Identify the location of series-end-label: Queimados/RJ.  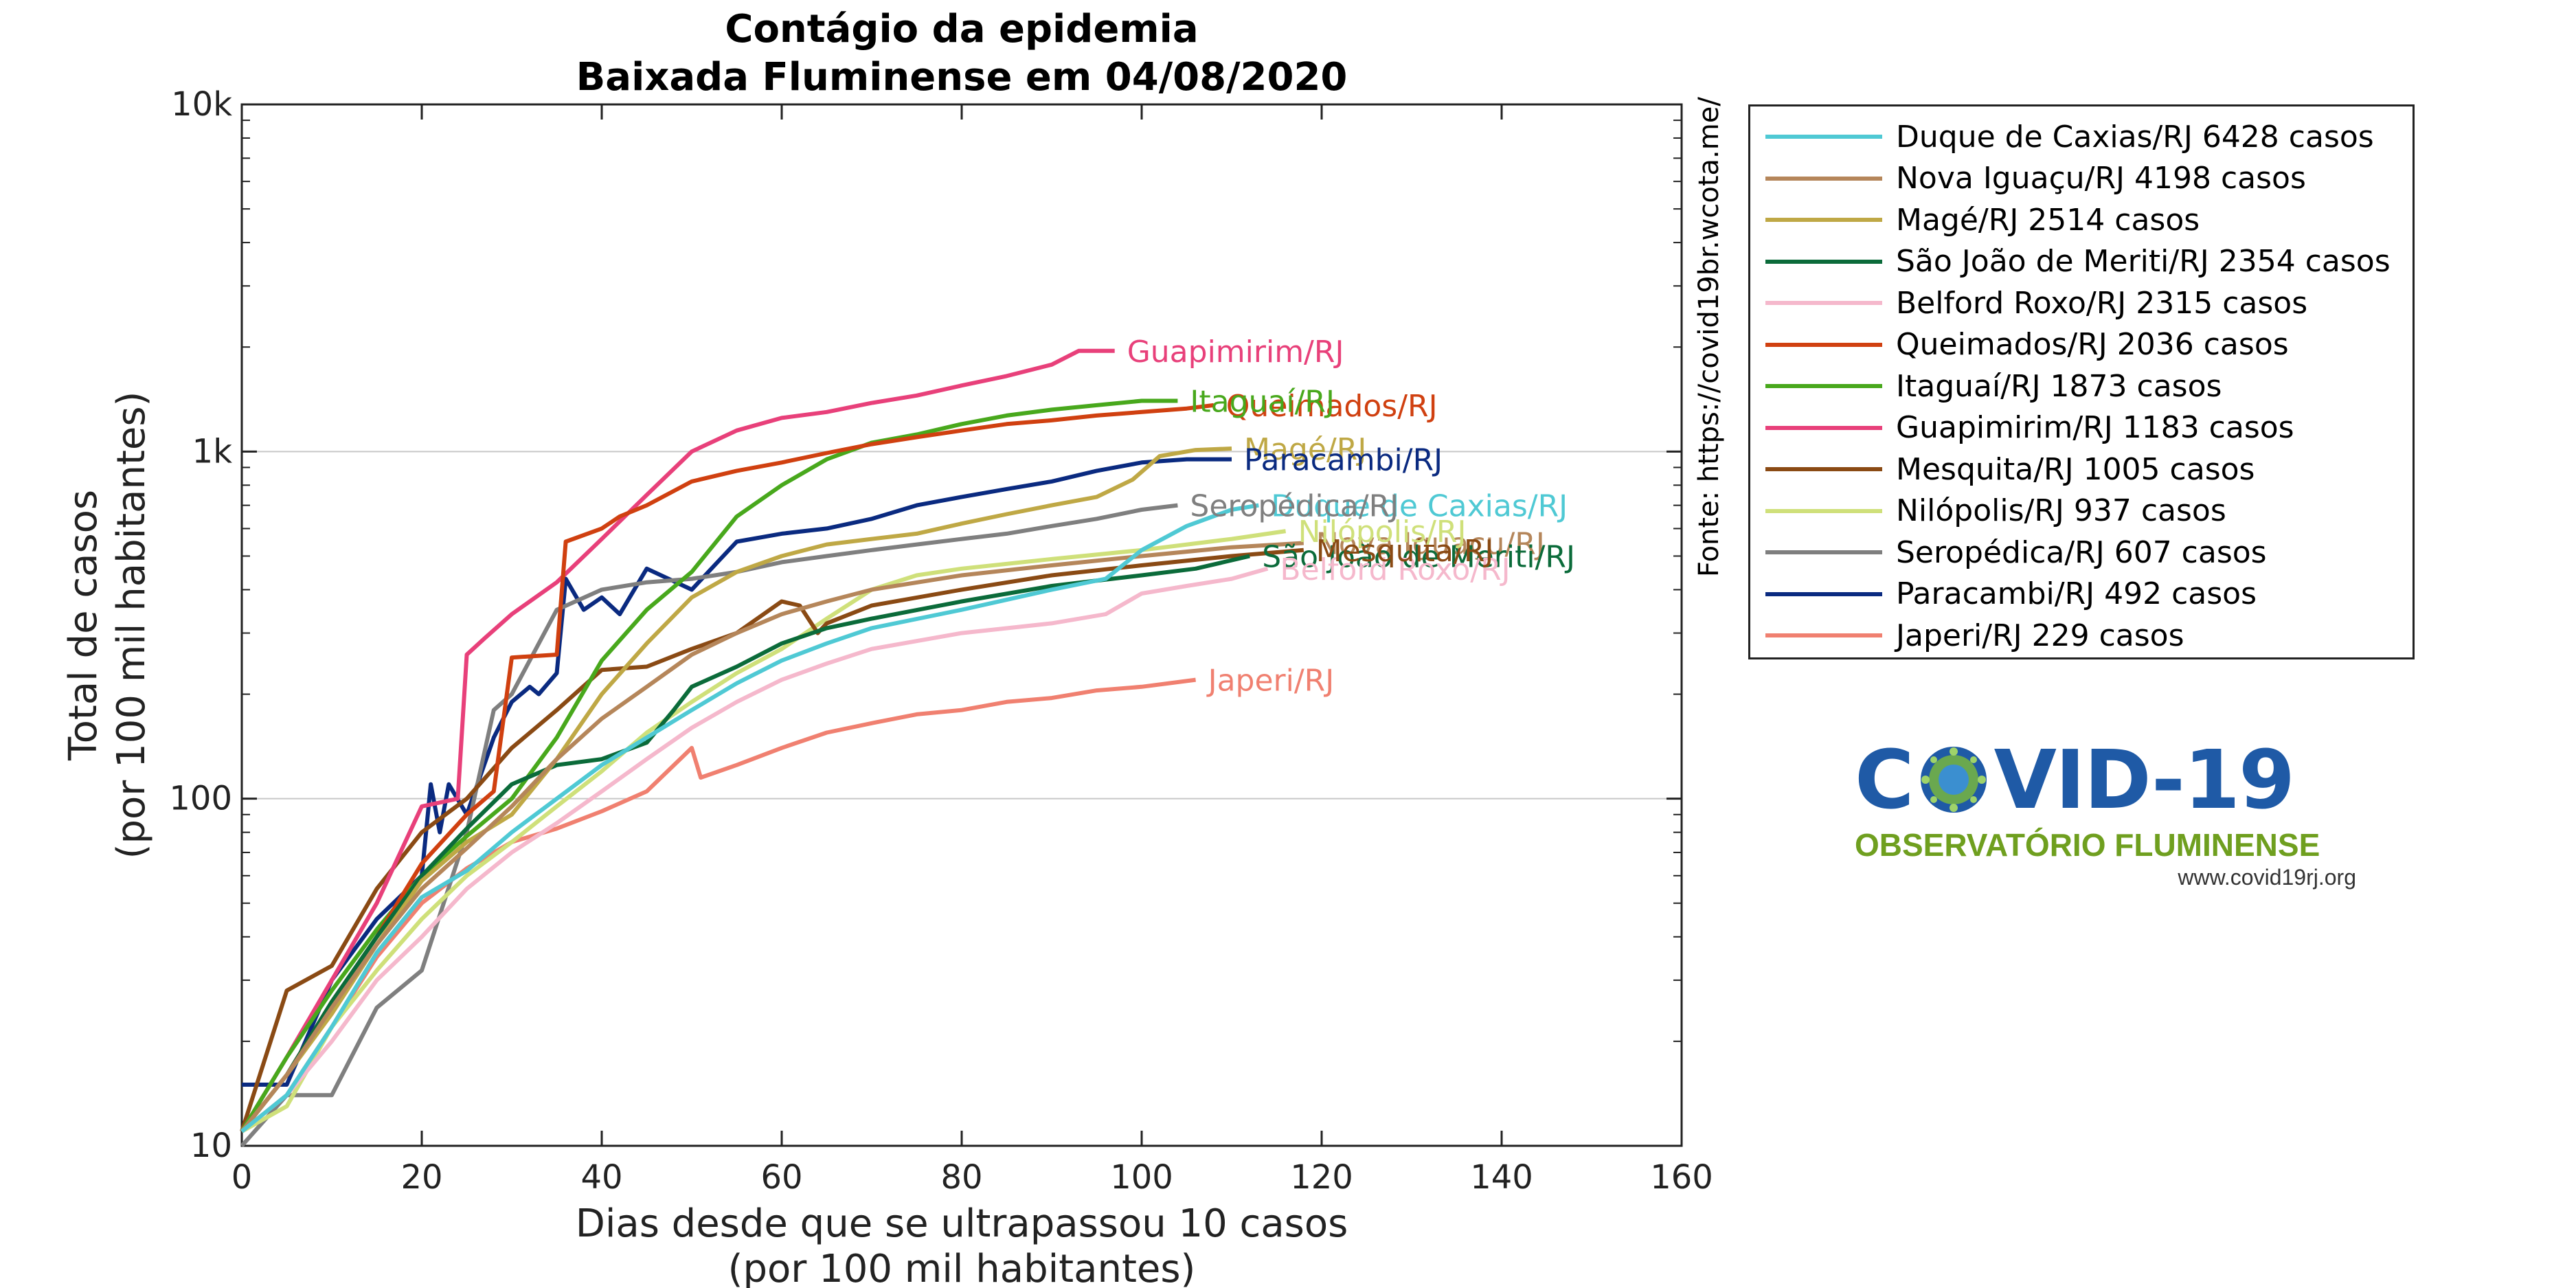
(1332, 406).